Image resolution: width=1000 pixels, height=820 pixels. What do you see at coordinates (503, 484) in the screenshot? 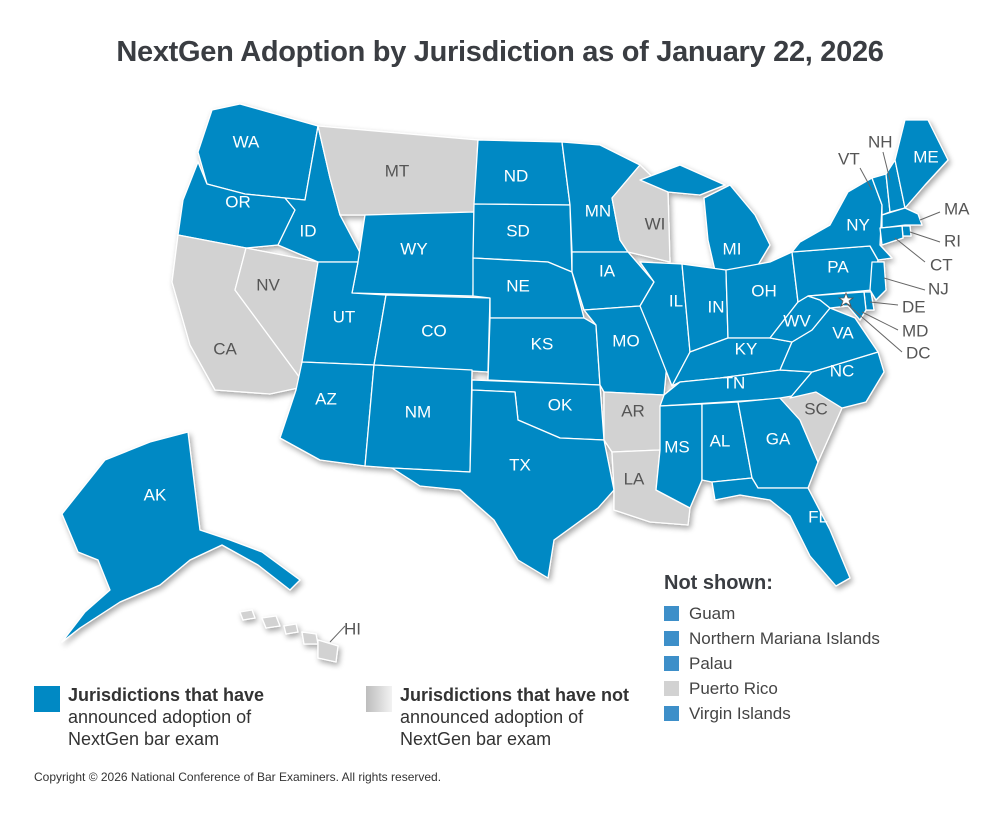
I see `state-tx` at bounding box center [503, 484].